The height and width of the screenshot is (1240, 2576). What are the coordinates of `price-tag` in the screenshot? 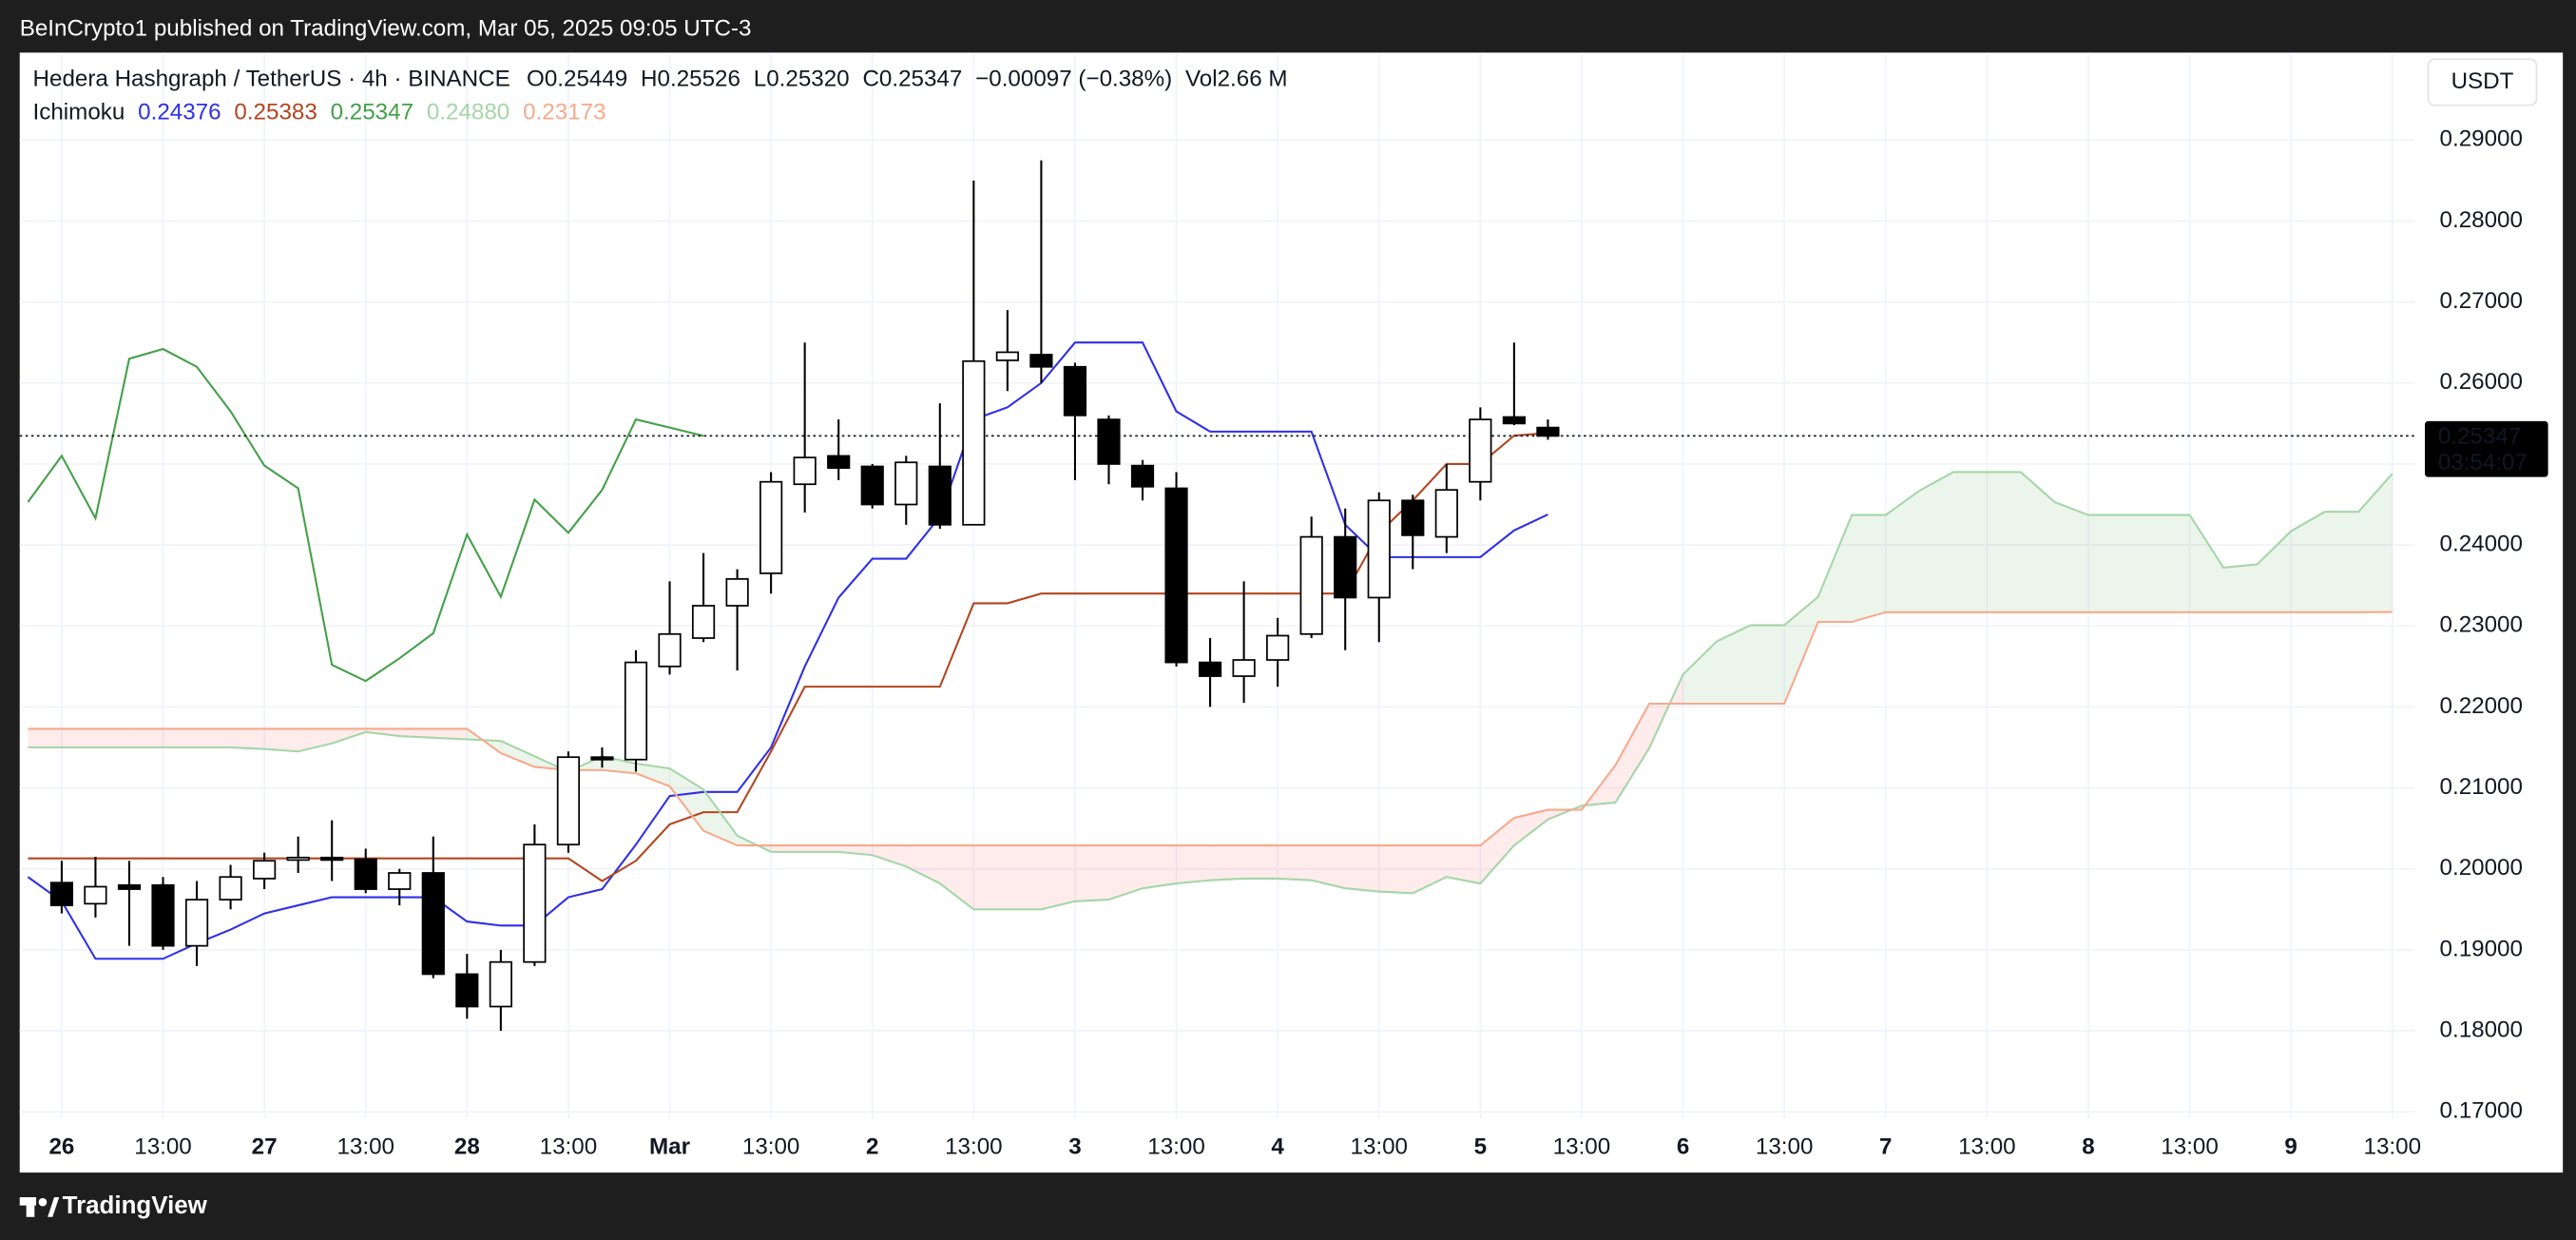 It's located at (2486, 448).